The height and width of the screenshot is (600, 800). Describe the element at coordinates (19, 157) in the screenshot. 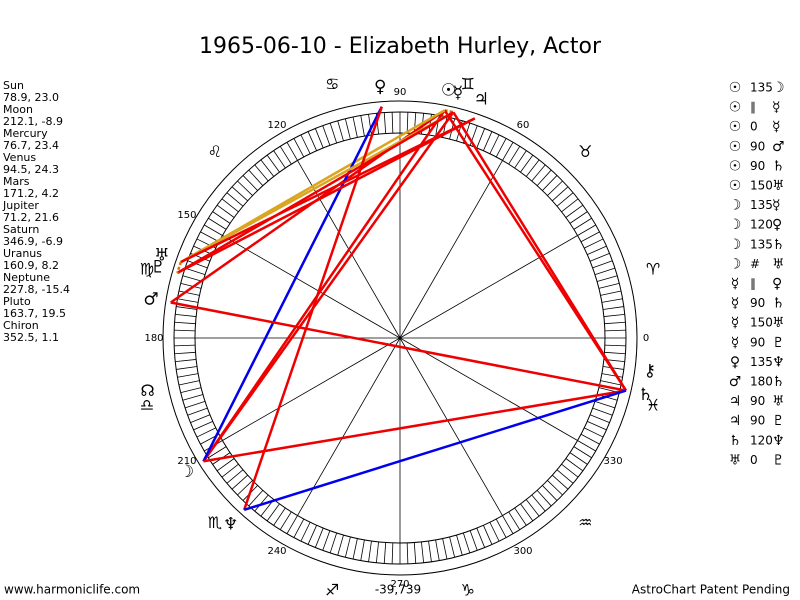

I see `planet-name: Venus` at that location.